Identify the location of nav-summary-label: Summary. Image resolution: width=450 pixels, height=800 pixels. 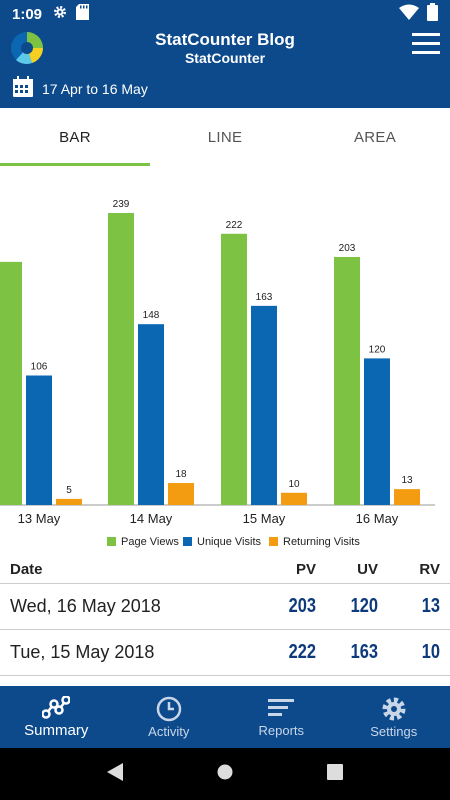
(56, 730).